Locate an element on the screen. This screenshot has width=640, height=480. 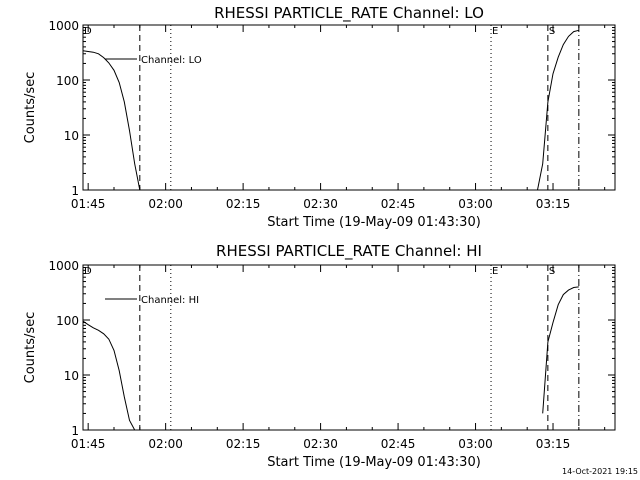
chart-title: RHESSI PARTICLE_RATE Channel: LO is located at coordinates (349, 13).